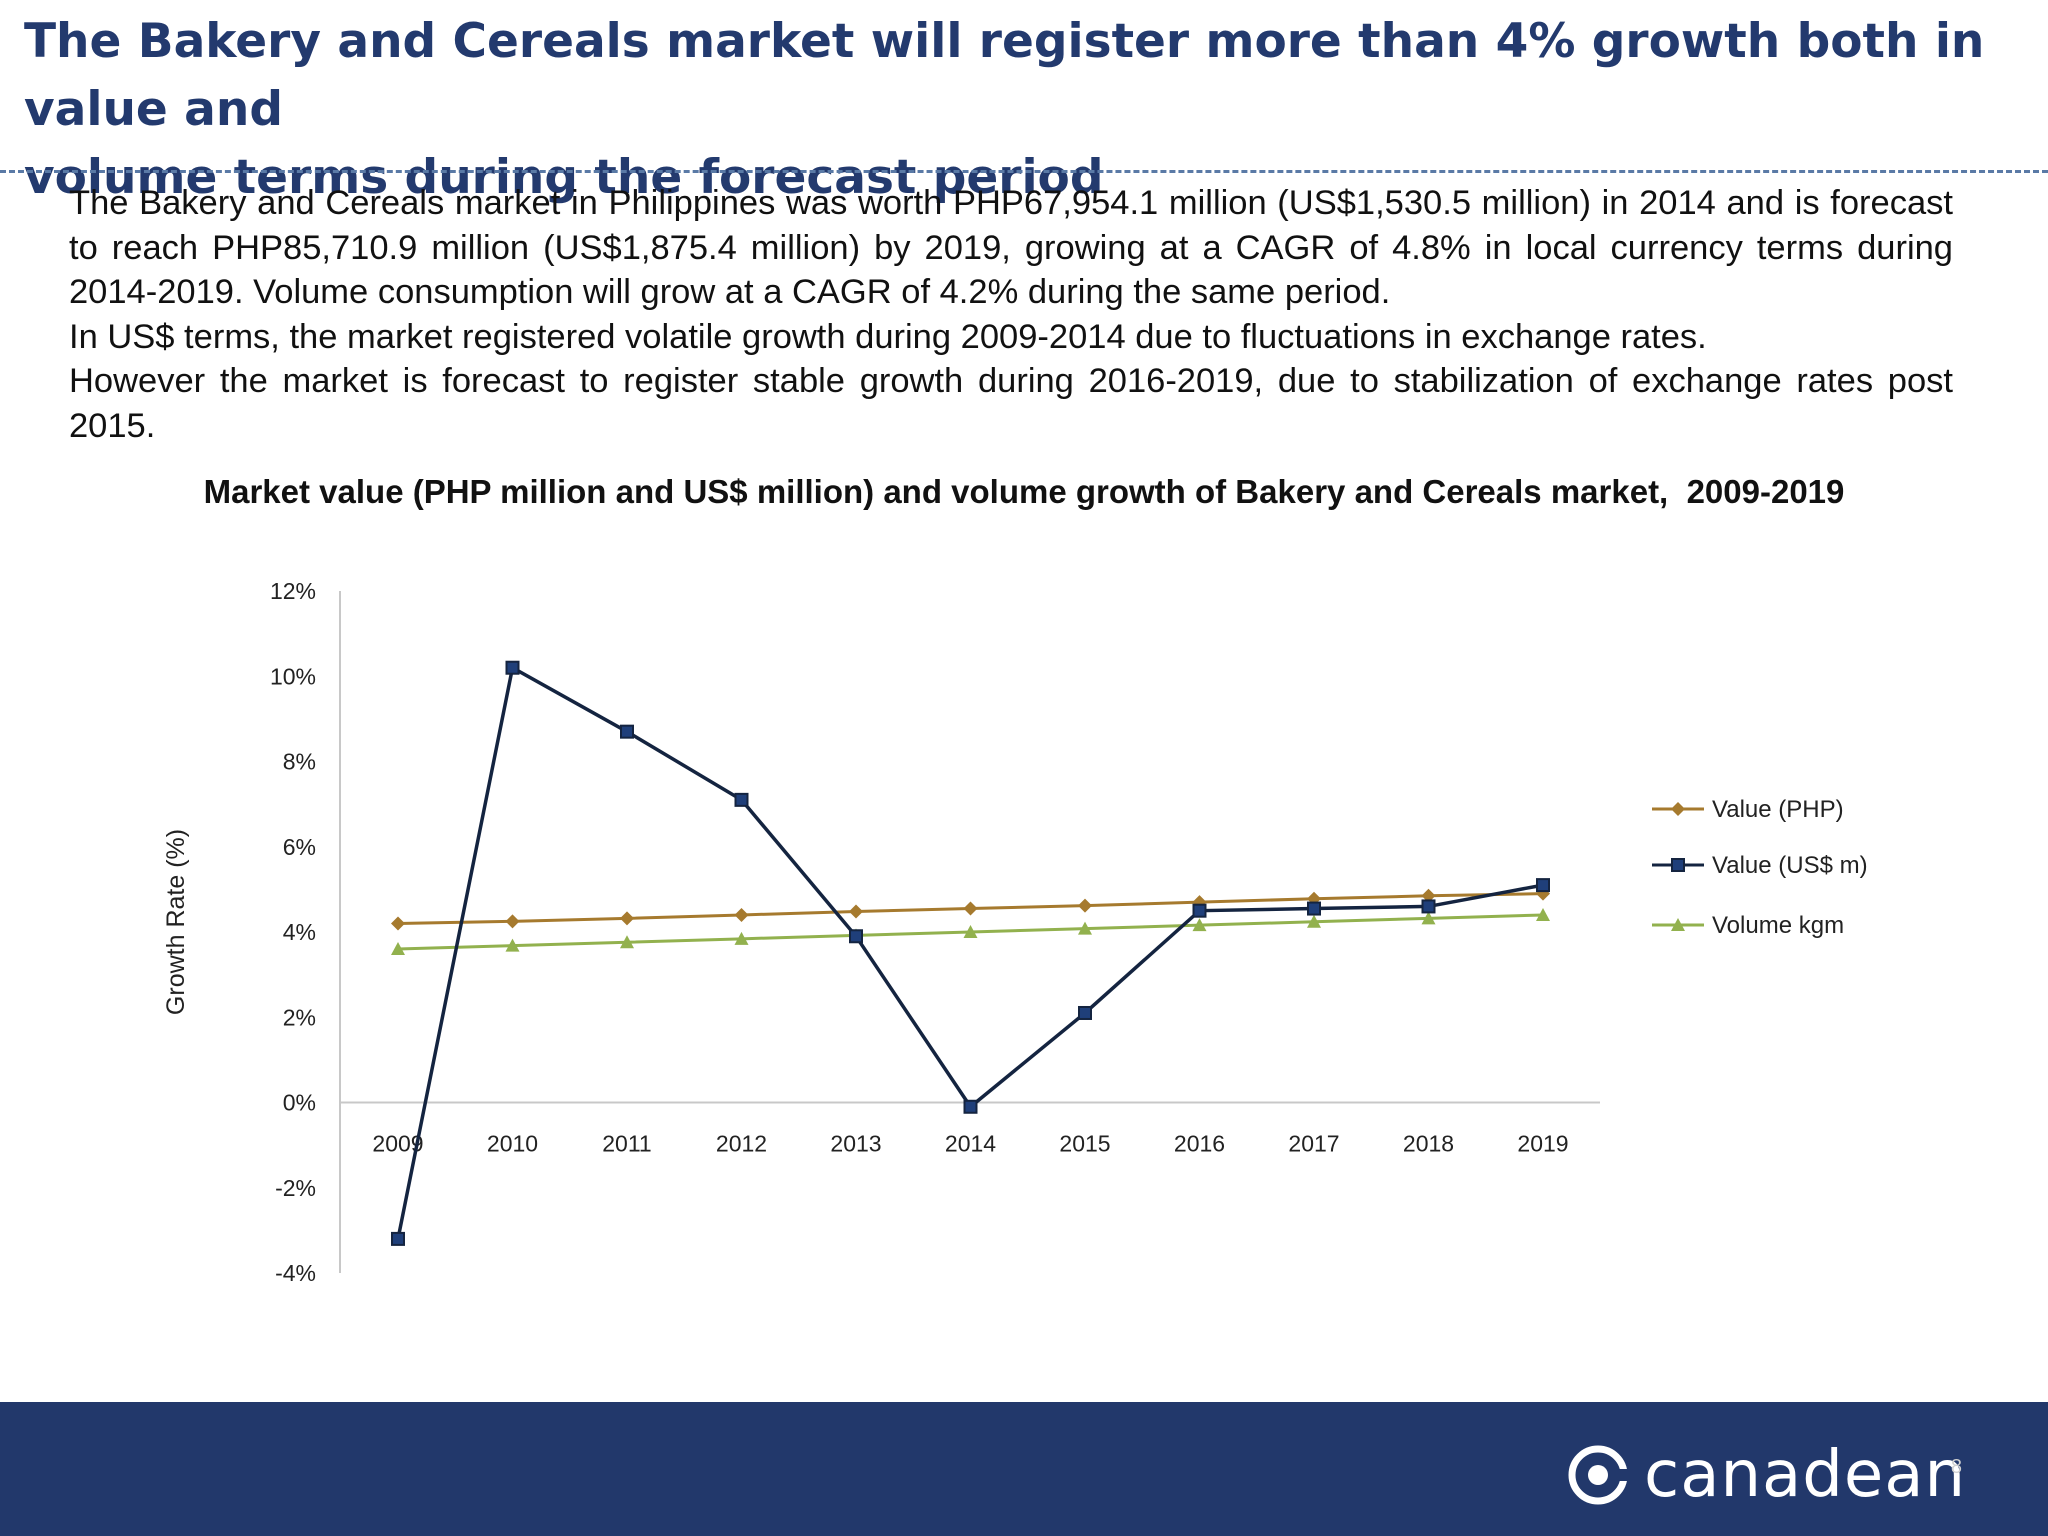 The image size is (2048, 1536). I want to click on slide-title-line-2: volume terms during the forecast period, so click(564, 177).